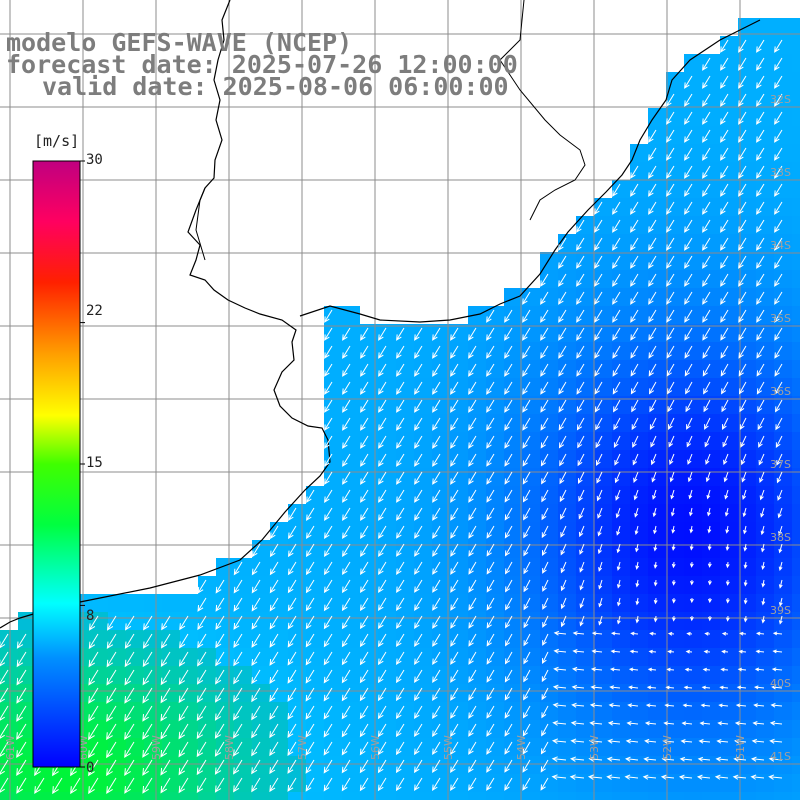 The image size is (800, 800). What do you see at coordinates (740, 747) in the screenshot?
I see `longitude-label: 51W` at bounding box center [740, 747].